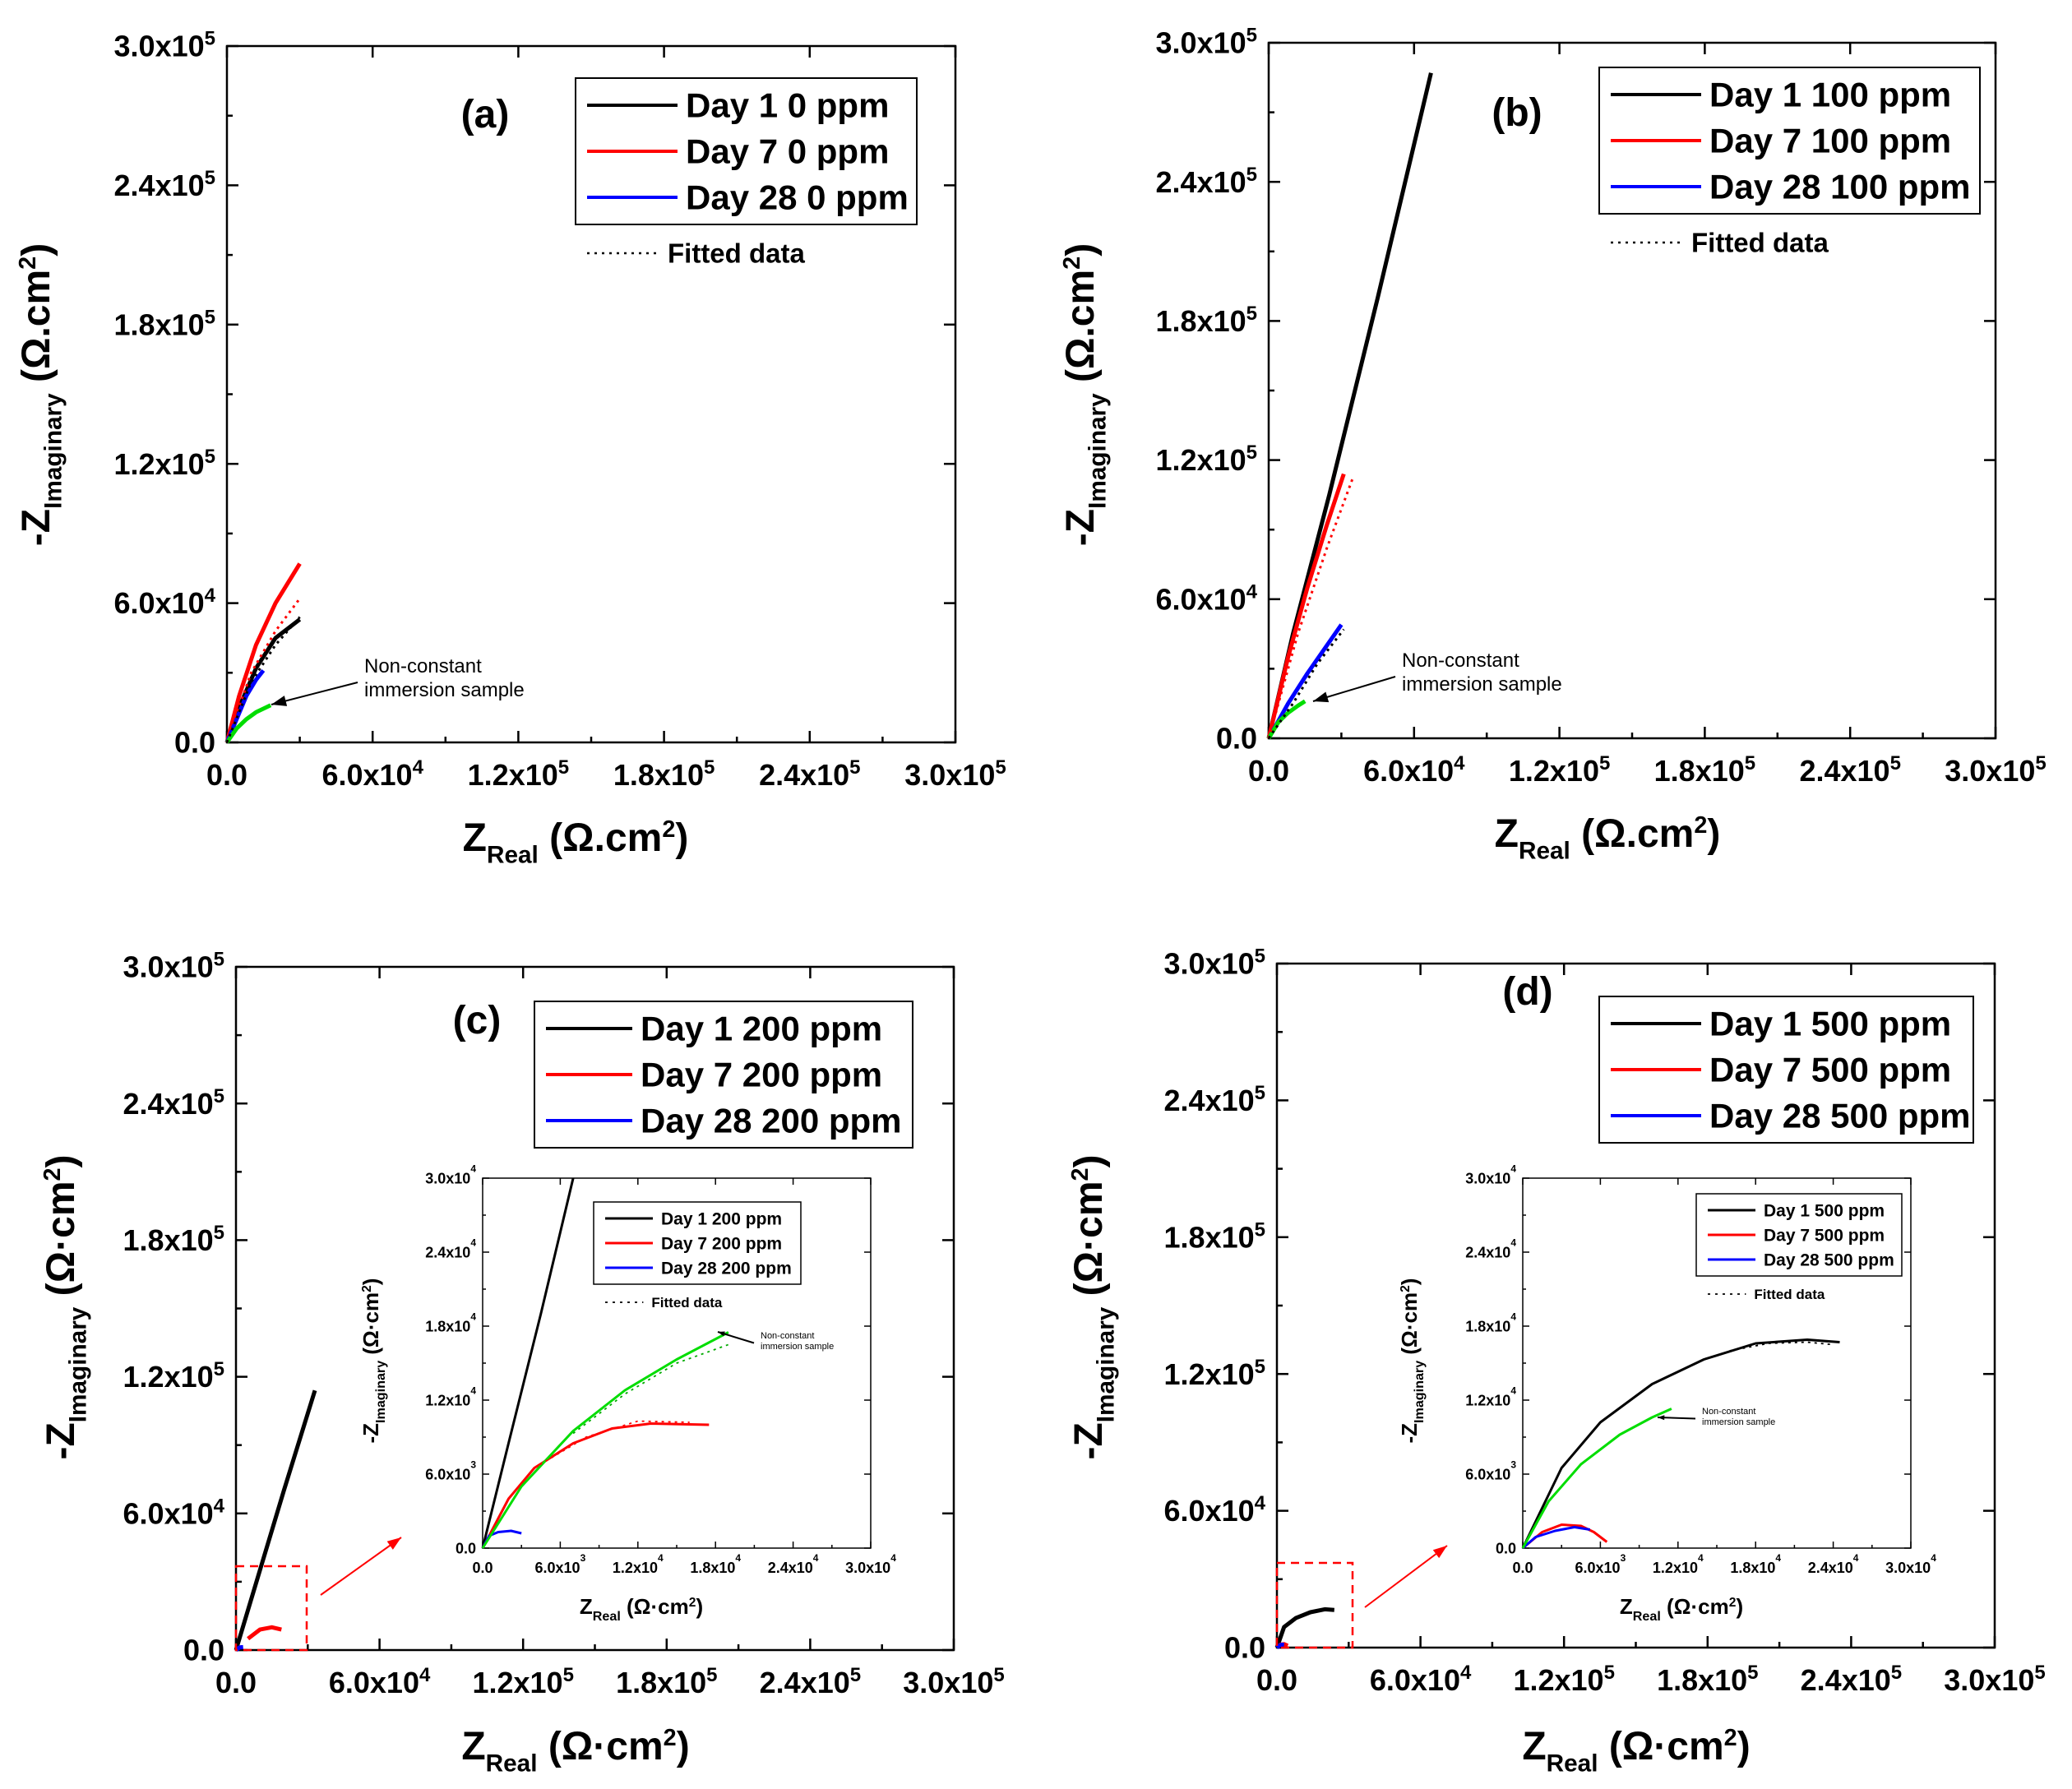 This screenshot has height=1789, width=2072. What do you see at coordinates (953, 1681) in the screenshot?
I see `panel-c-x-tick-label: 3.0x105` at bounding box center [953, 1681].